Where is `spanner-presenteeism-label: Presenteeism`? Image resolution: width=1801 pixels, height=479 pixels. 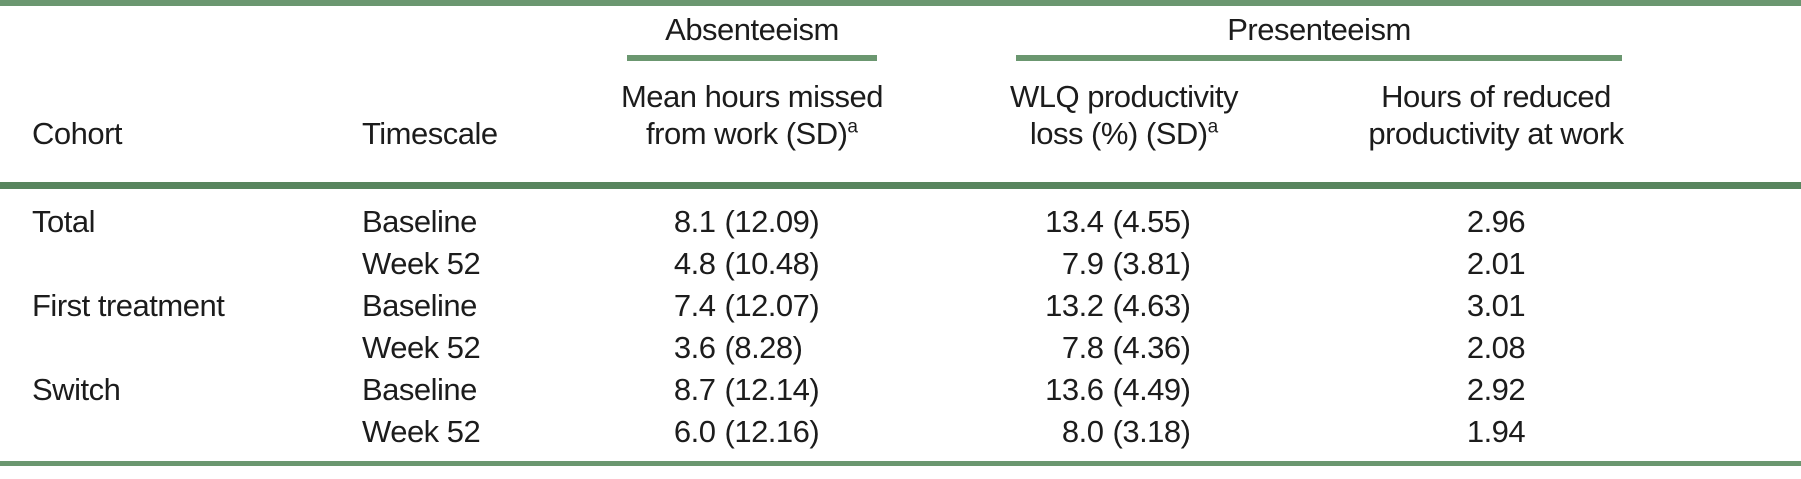
spanner-presenteeism-label: Presenteeism is located at coordinates (1319, 29).